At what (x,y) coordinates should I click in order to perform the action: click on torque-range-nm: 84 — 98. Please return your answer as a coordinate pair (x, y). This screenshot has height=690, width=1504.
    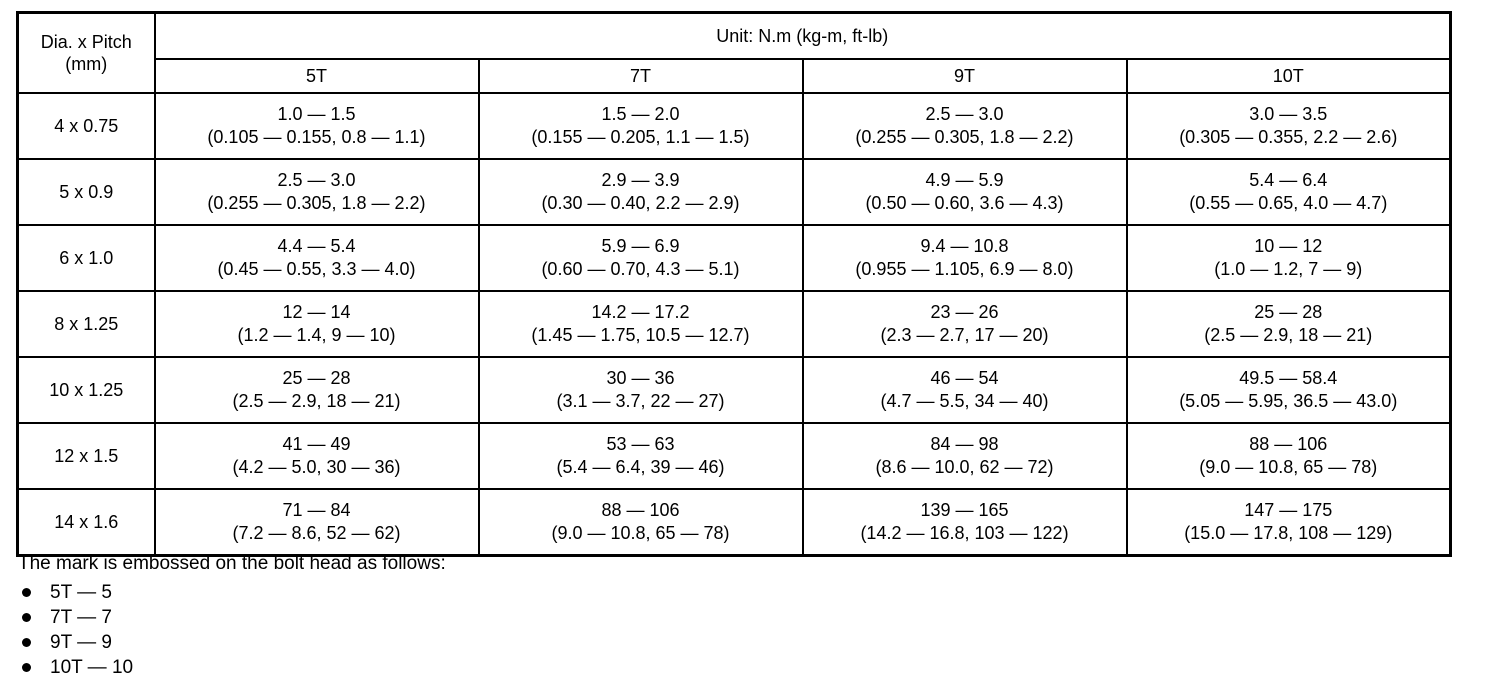
    Looking at the image, I should click on (964, 444).